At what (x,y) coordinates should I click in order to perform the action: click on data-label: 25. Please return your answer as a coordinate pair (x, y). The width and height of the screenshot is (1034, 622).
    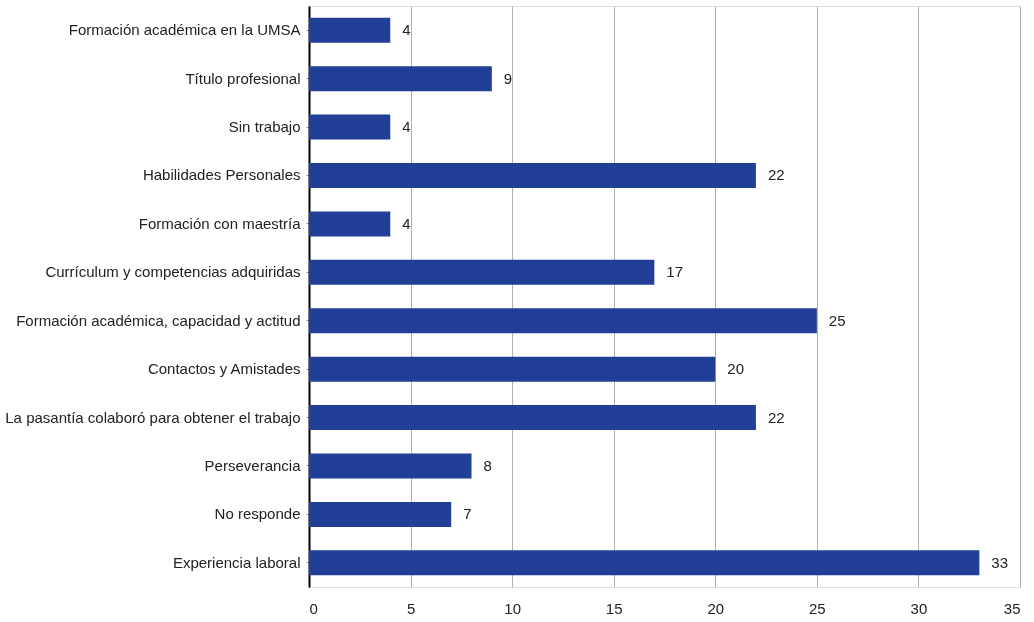
    Looking at the image, I should click on (837, 320).